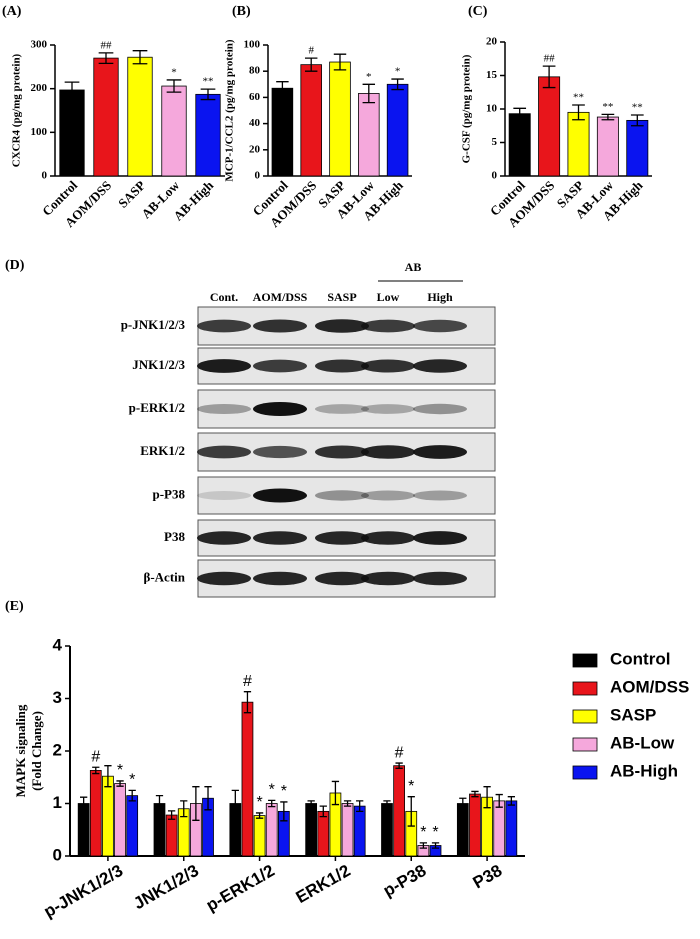 The height and width of the screenshot is (939, 700). Describe the element at coordinates (157, 407) in the screenshot. I see `blot-row-label: p-ERK1/2` at that location.